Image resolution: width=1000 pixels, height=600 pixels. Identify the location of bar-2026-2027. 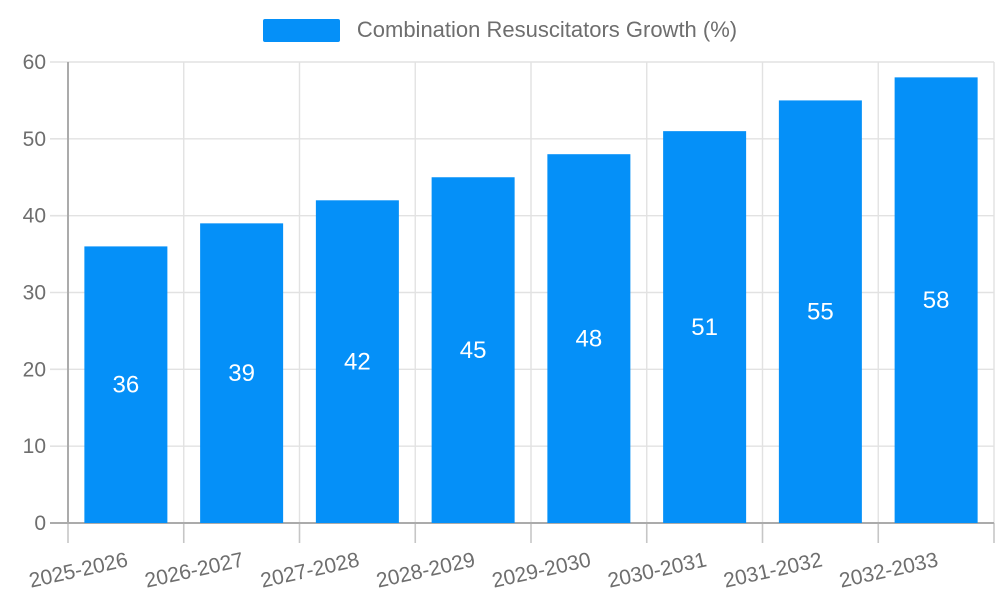
(242, 373).